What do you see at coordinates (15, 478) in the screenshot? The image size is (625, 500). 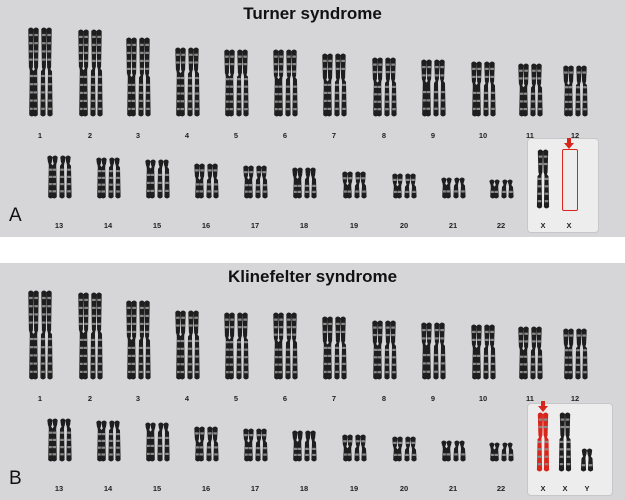 I see `panel-letter: B` at bounding box center [15, 478].